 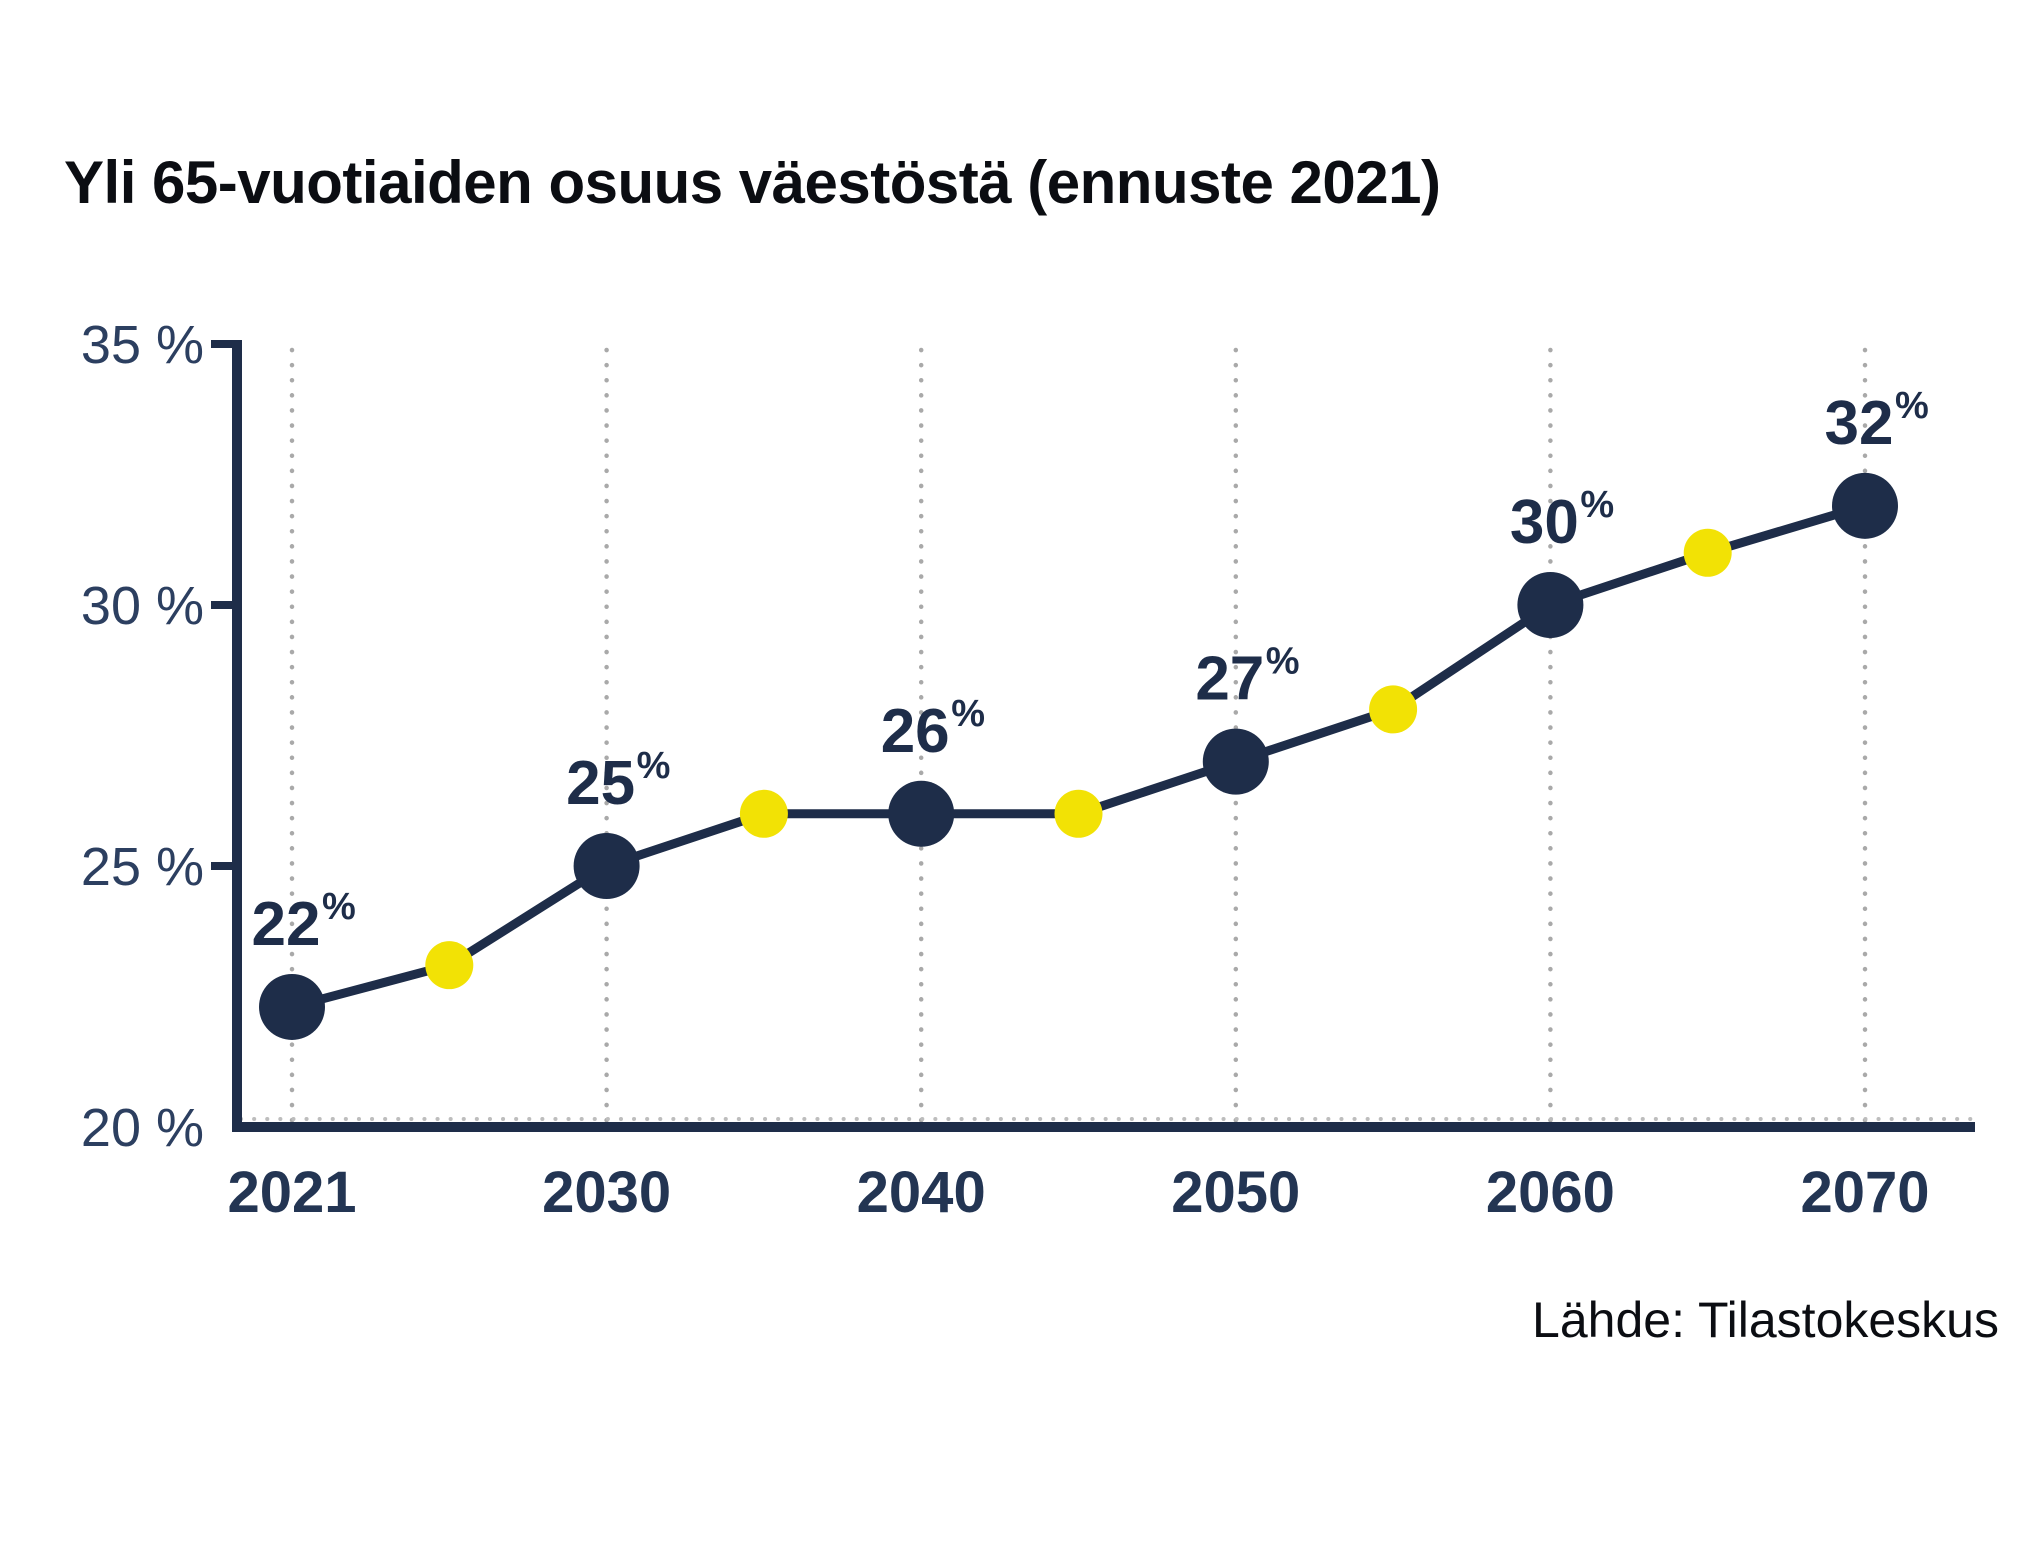 What do you see at coordinates (921, 1192) in the screenshot?
I see `x-tick-label: 2040` at bounding box center [921, 1192].